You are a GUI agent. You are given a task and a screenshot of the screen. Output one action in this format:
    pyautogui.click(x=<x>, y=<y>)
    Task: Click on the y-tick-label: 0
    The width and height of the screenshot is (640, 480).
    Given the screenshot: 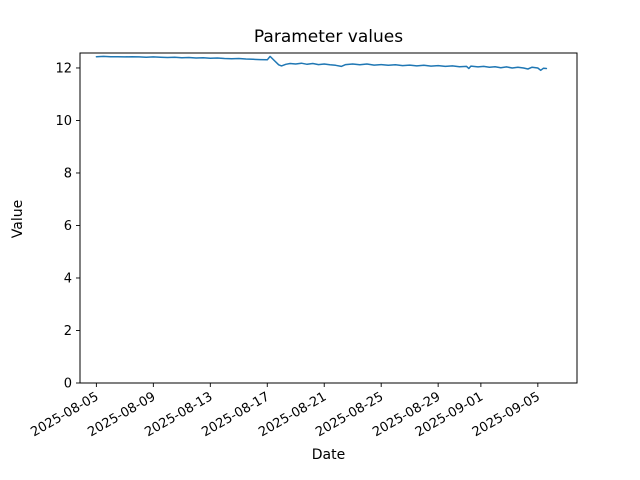 What is the action you would take?
    pyautogui.click(x=68, y=384)
    